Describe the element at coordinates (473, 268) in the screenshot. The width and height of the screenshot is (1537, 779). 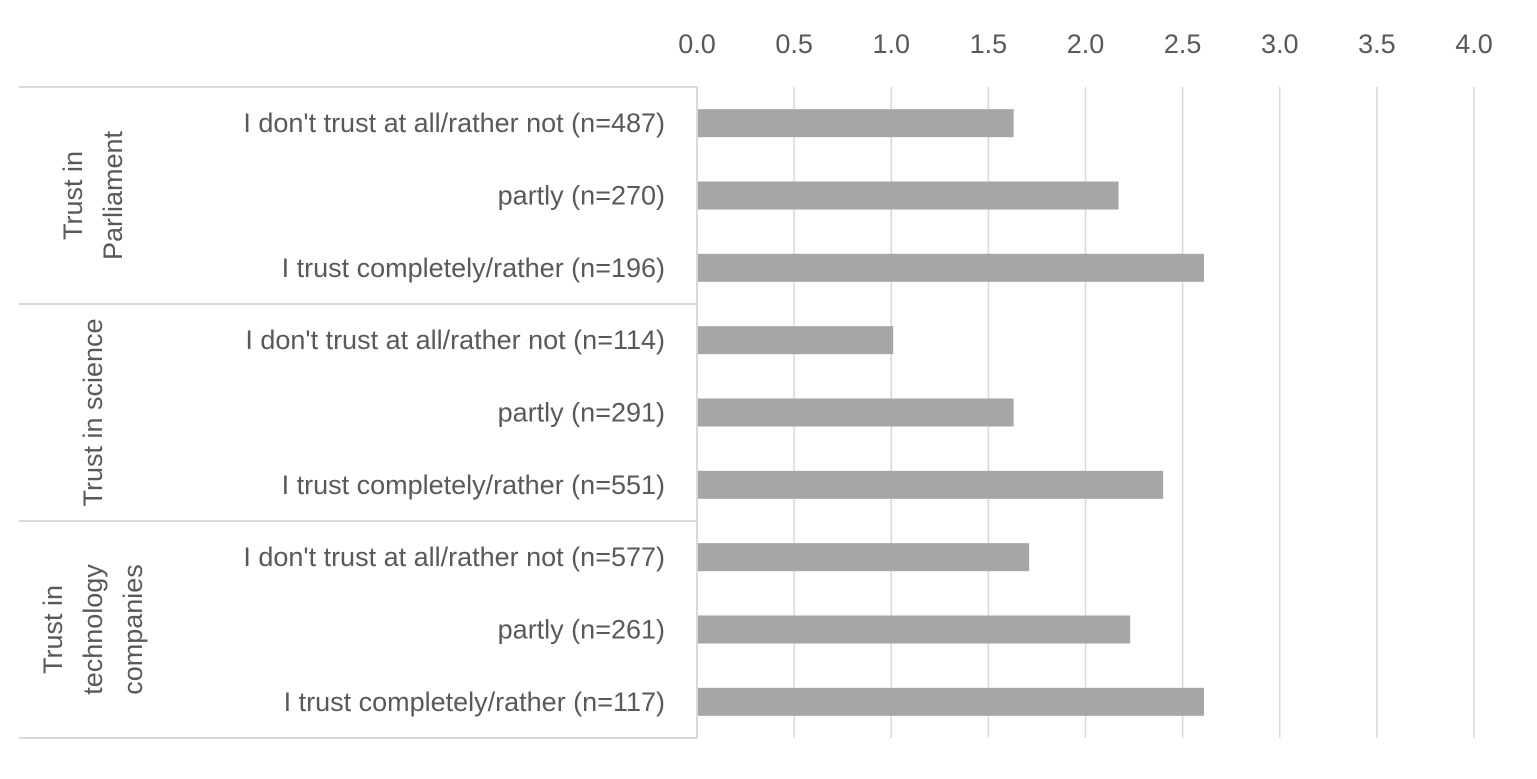
I see `category-label: I trust completely/rather (n=196)` at that location.